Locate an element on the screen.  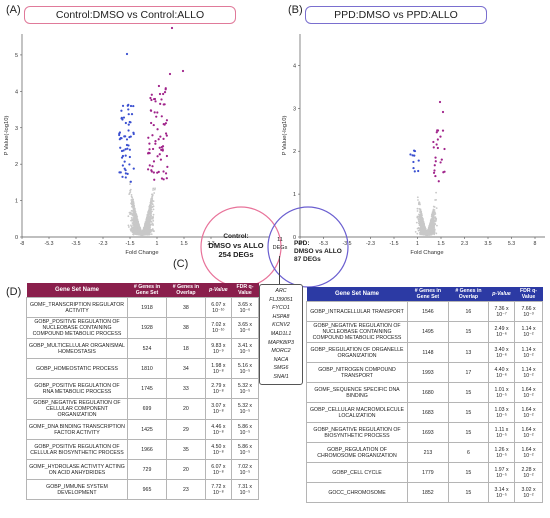
x-tick-label: 1 is located at coordinates (157, 244).